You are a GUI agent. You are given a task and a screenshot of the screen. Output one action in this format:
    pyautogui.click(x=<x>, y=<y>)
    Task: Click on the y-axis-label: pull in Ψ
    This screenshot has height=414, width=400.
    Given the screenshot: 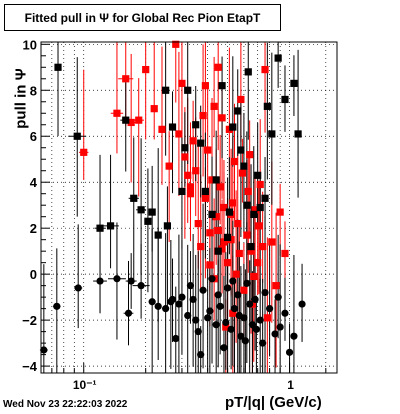 What is the action you would take?
    pyautogui.click(x=21, y=98)
    